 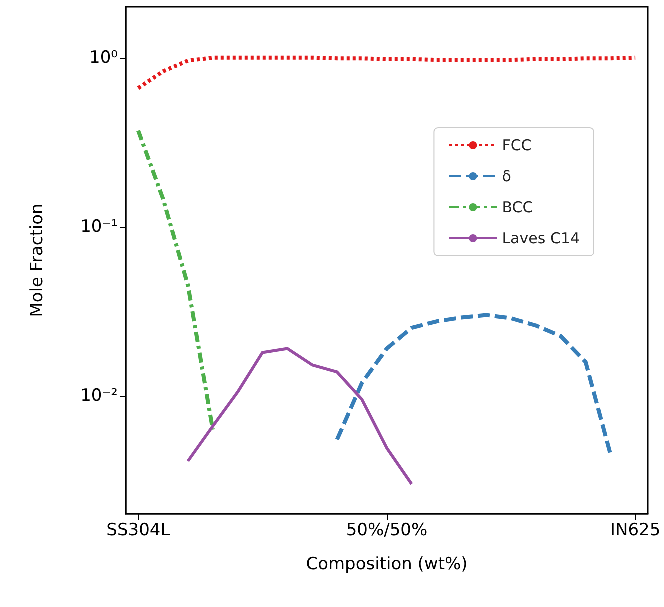 I want to click on legend-label: Laves C14, so click(x=541, y=239).